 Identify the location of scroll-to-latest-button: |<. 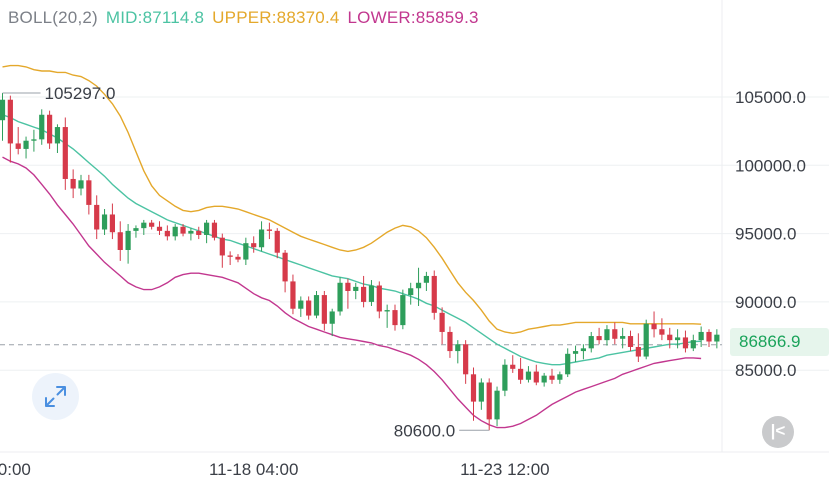
(778, 432).